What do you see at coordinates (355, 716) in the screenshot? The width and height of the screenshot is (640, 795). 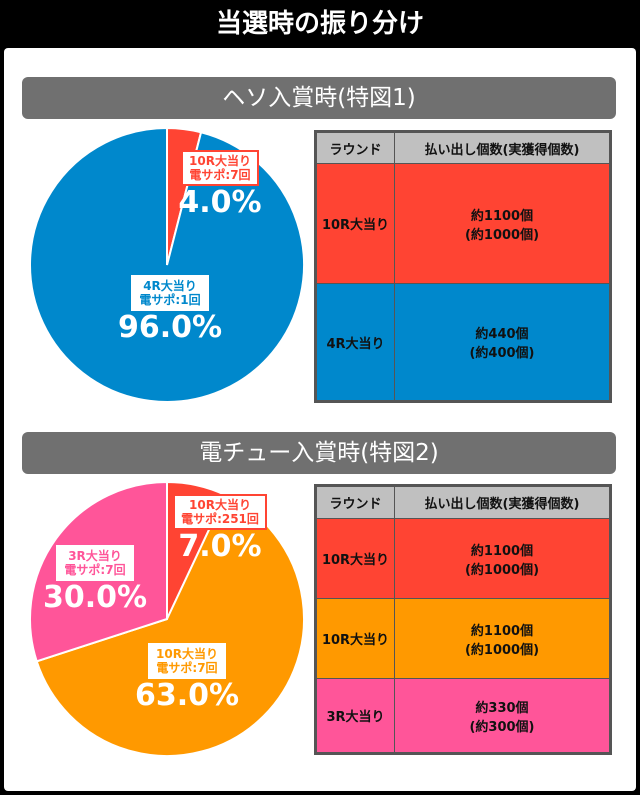 I see `round-cell: 3R大当り` at bounding box center [355, 716].